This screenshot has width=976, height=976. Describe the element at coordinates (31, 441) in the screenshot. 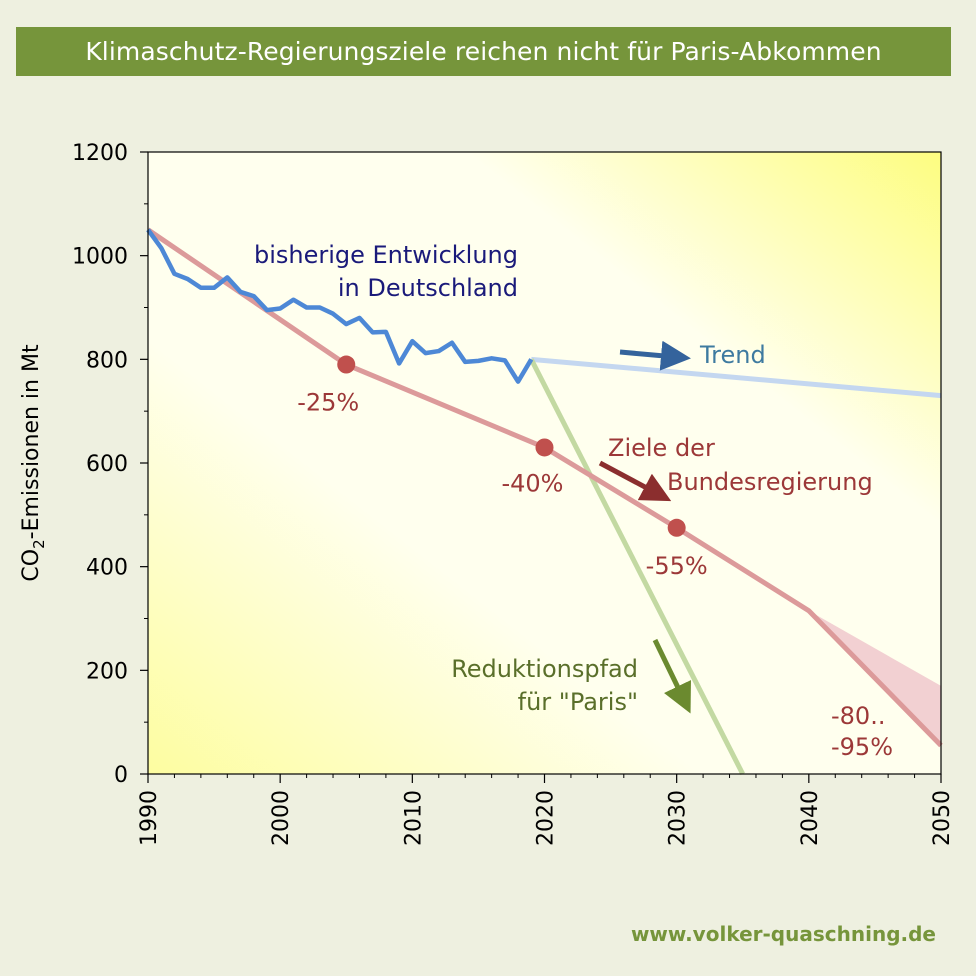

I see `y-axis-label-rest: -Emissionen in Mt` at that location.